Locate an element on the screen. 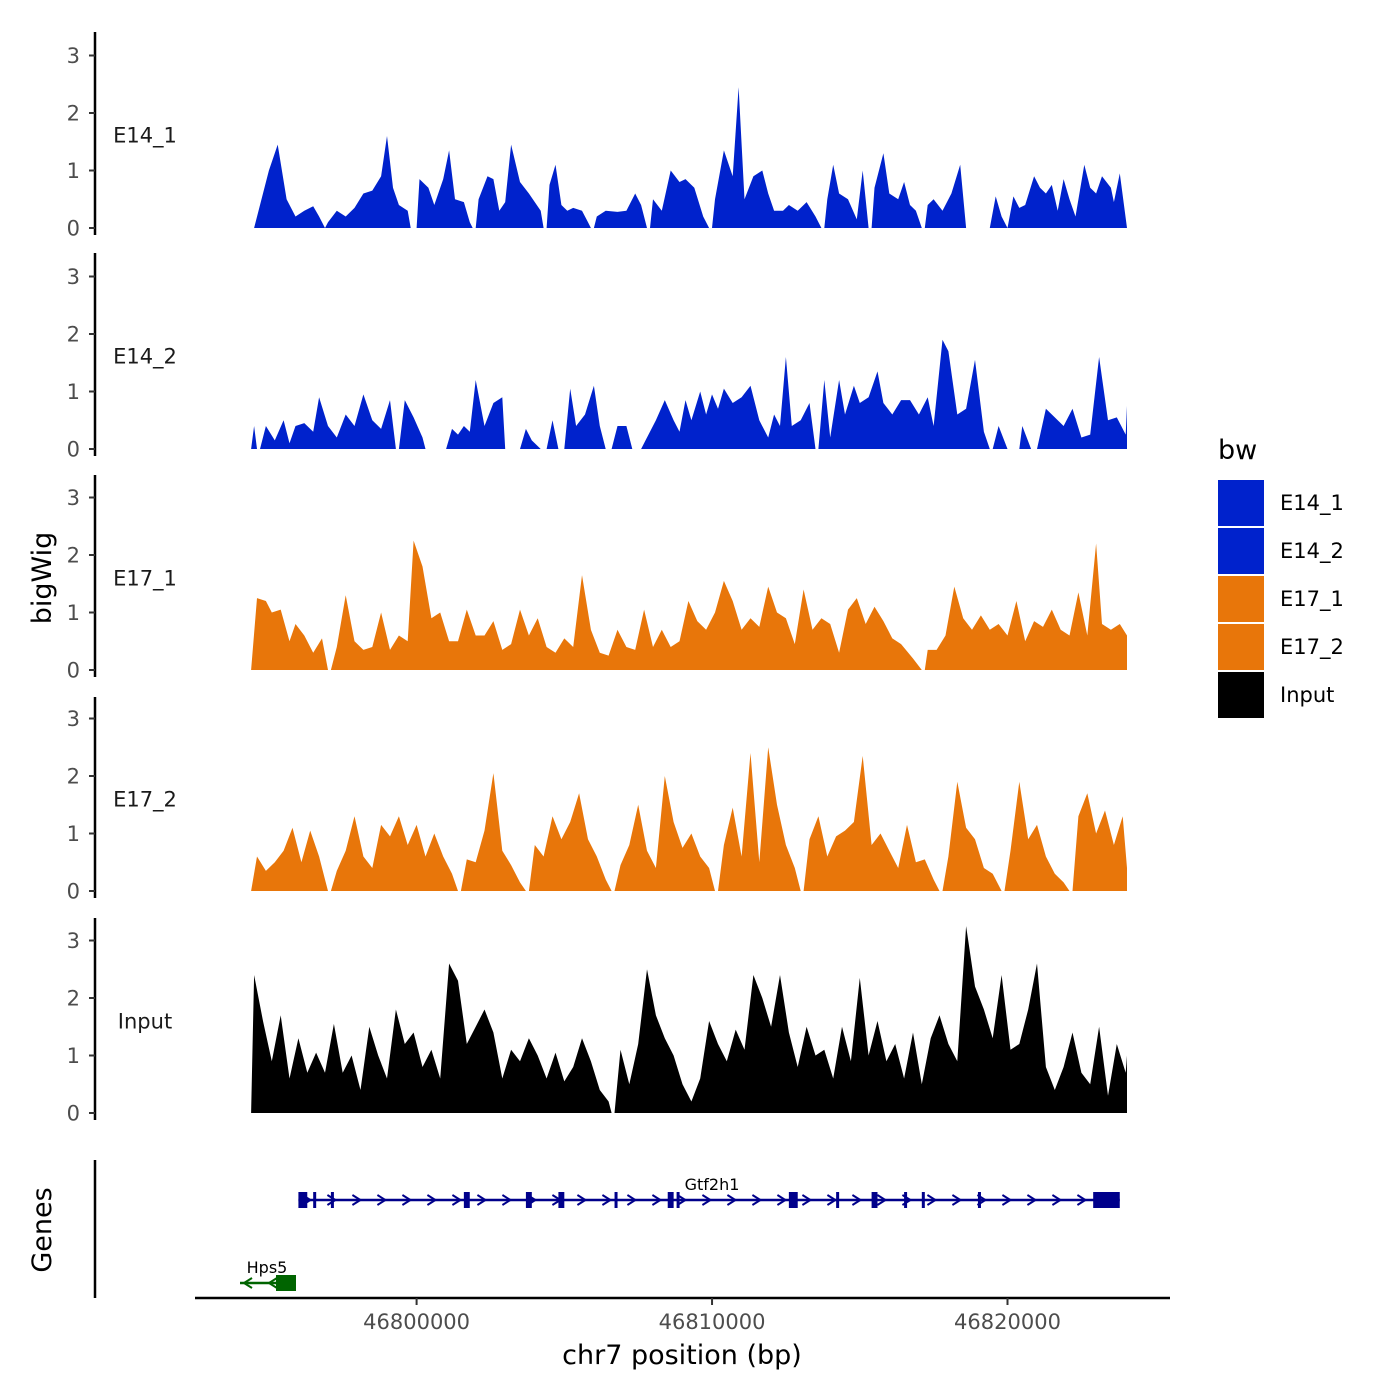 The width and height of the screenshot is (1400, 1400). track-label: E17_1 is located at coordinates (145, 579).